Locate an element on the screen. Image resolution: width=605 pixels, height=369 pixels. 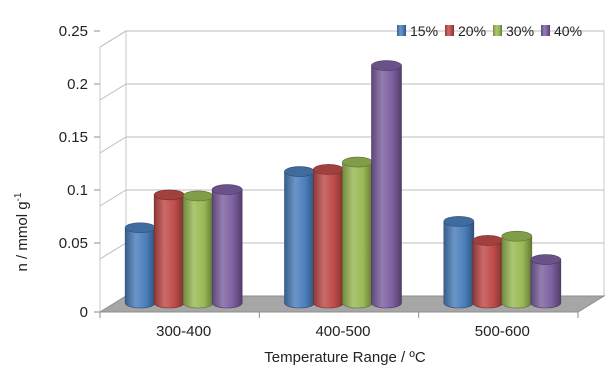
bar-15%-400-500 is located at coordinates (299, 237).